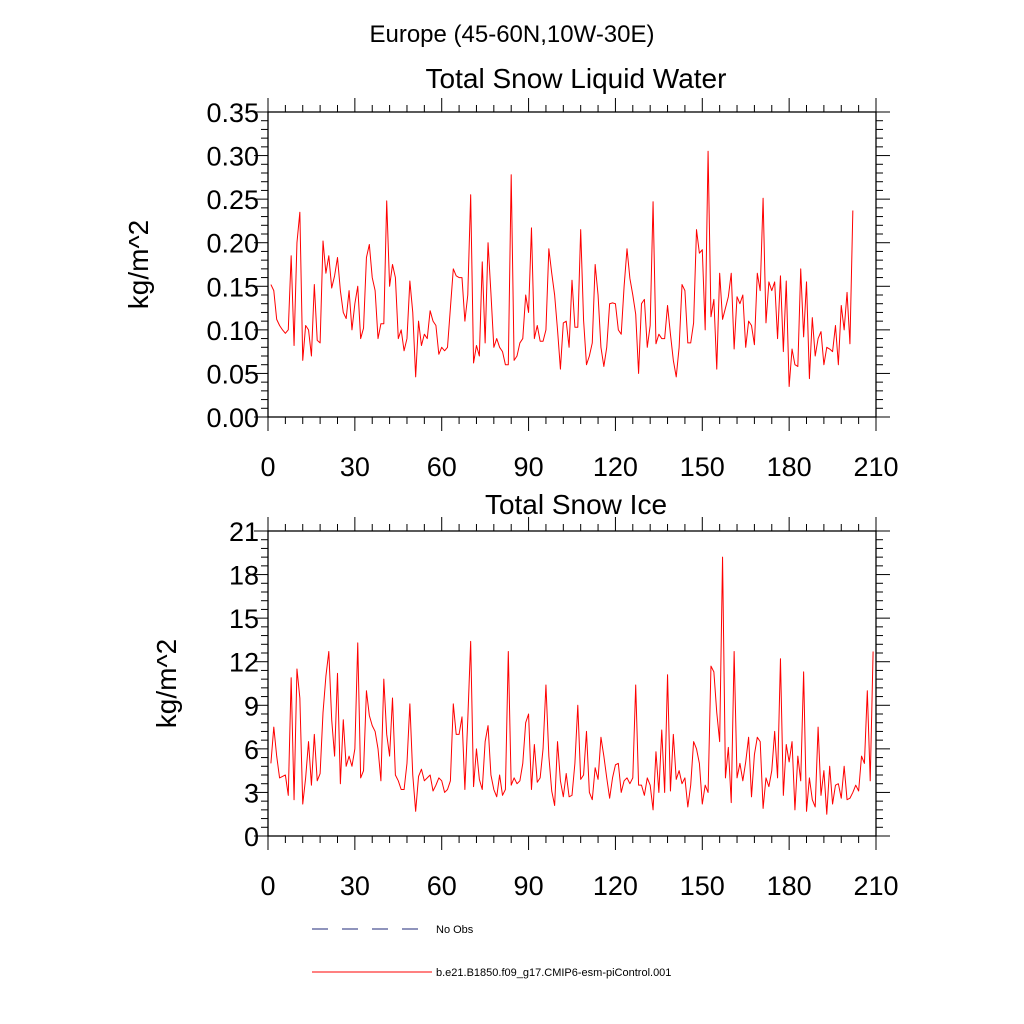 The height and width of the screenshot is (1024, 1024). I want to click on y-tick-label: 0.00, so click(232, 418).